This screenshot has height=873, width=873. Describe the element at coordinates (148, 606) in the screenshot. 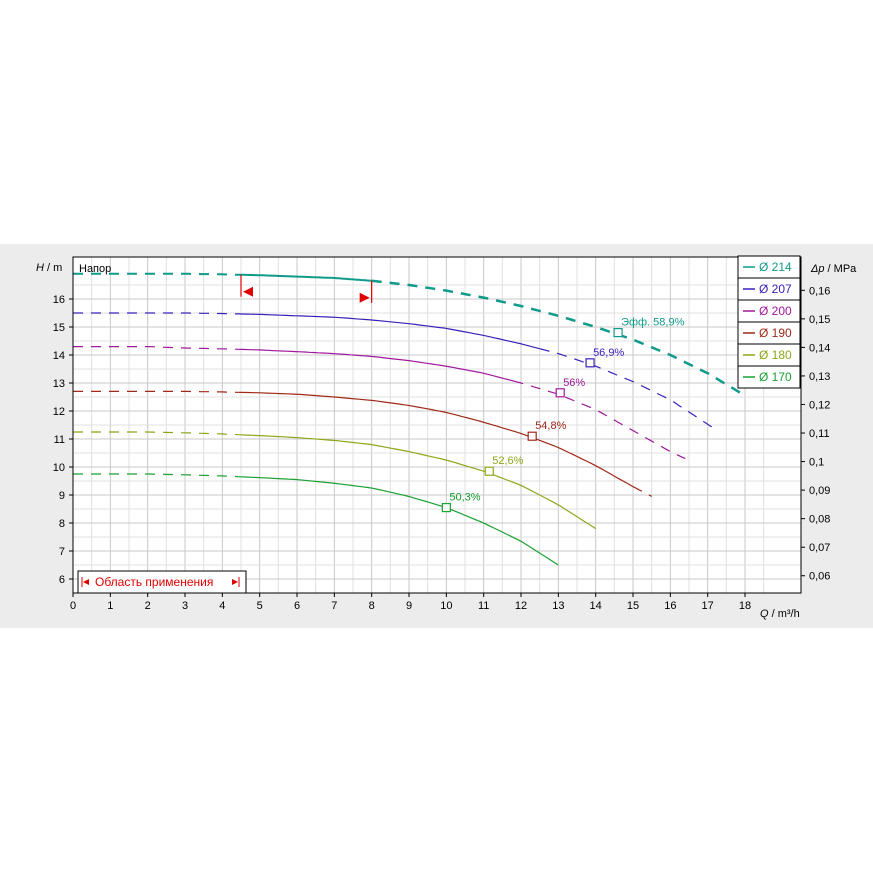

I see `x-tick-label: 2` at that location.